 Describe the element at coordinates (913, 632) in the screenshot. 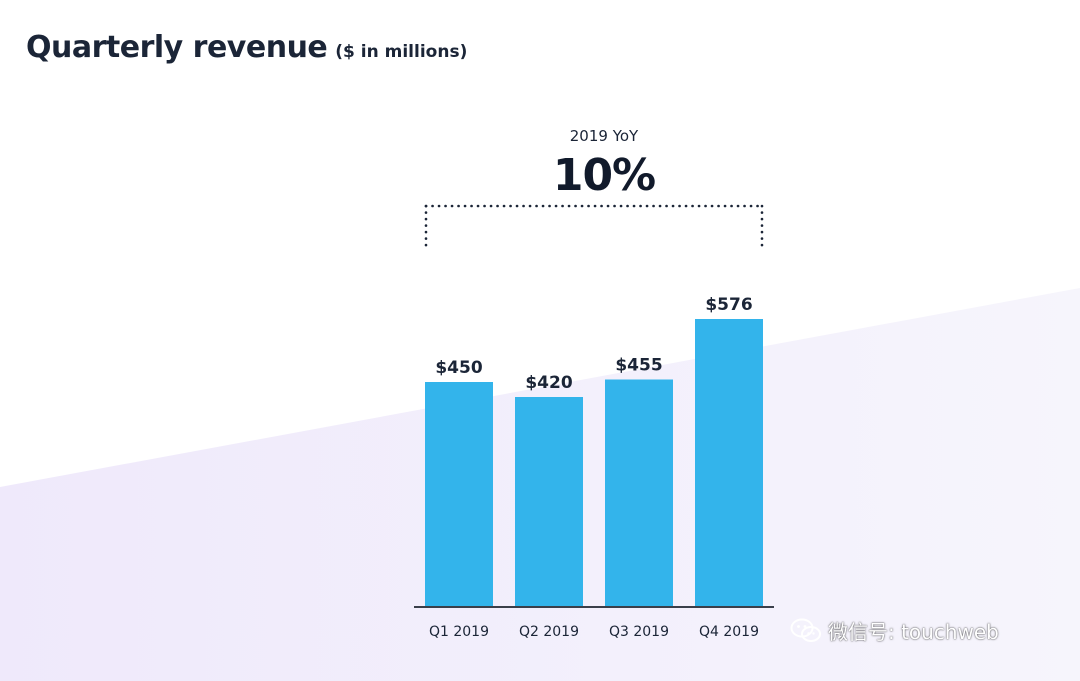

I see `watermark-text: 微信号: touchweb` at that location.